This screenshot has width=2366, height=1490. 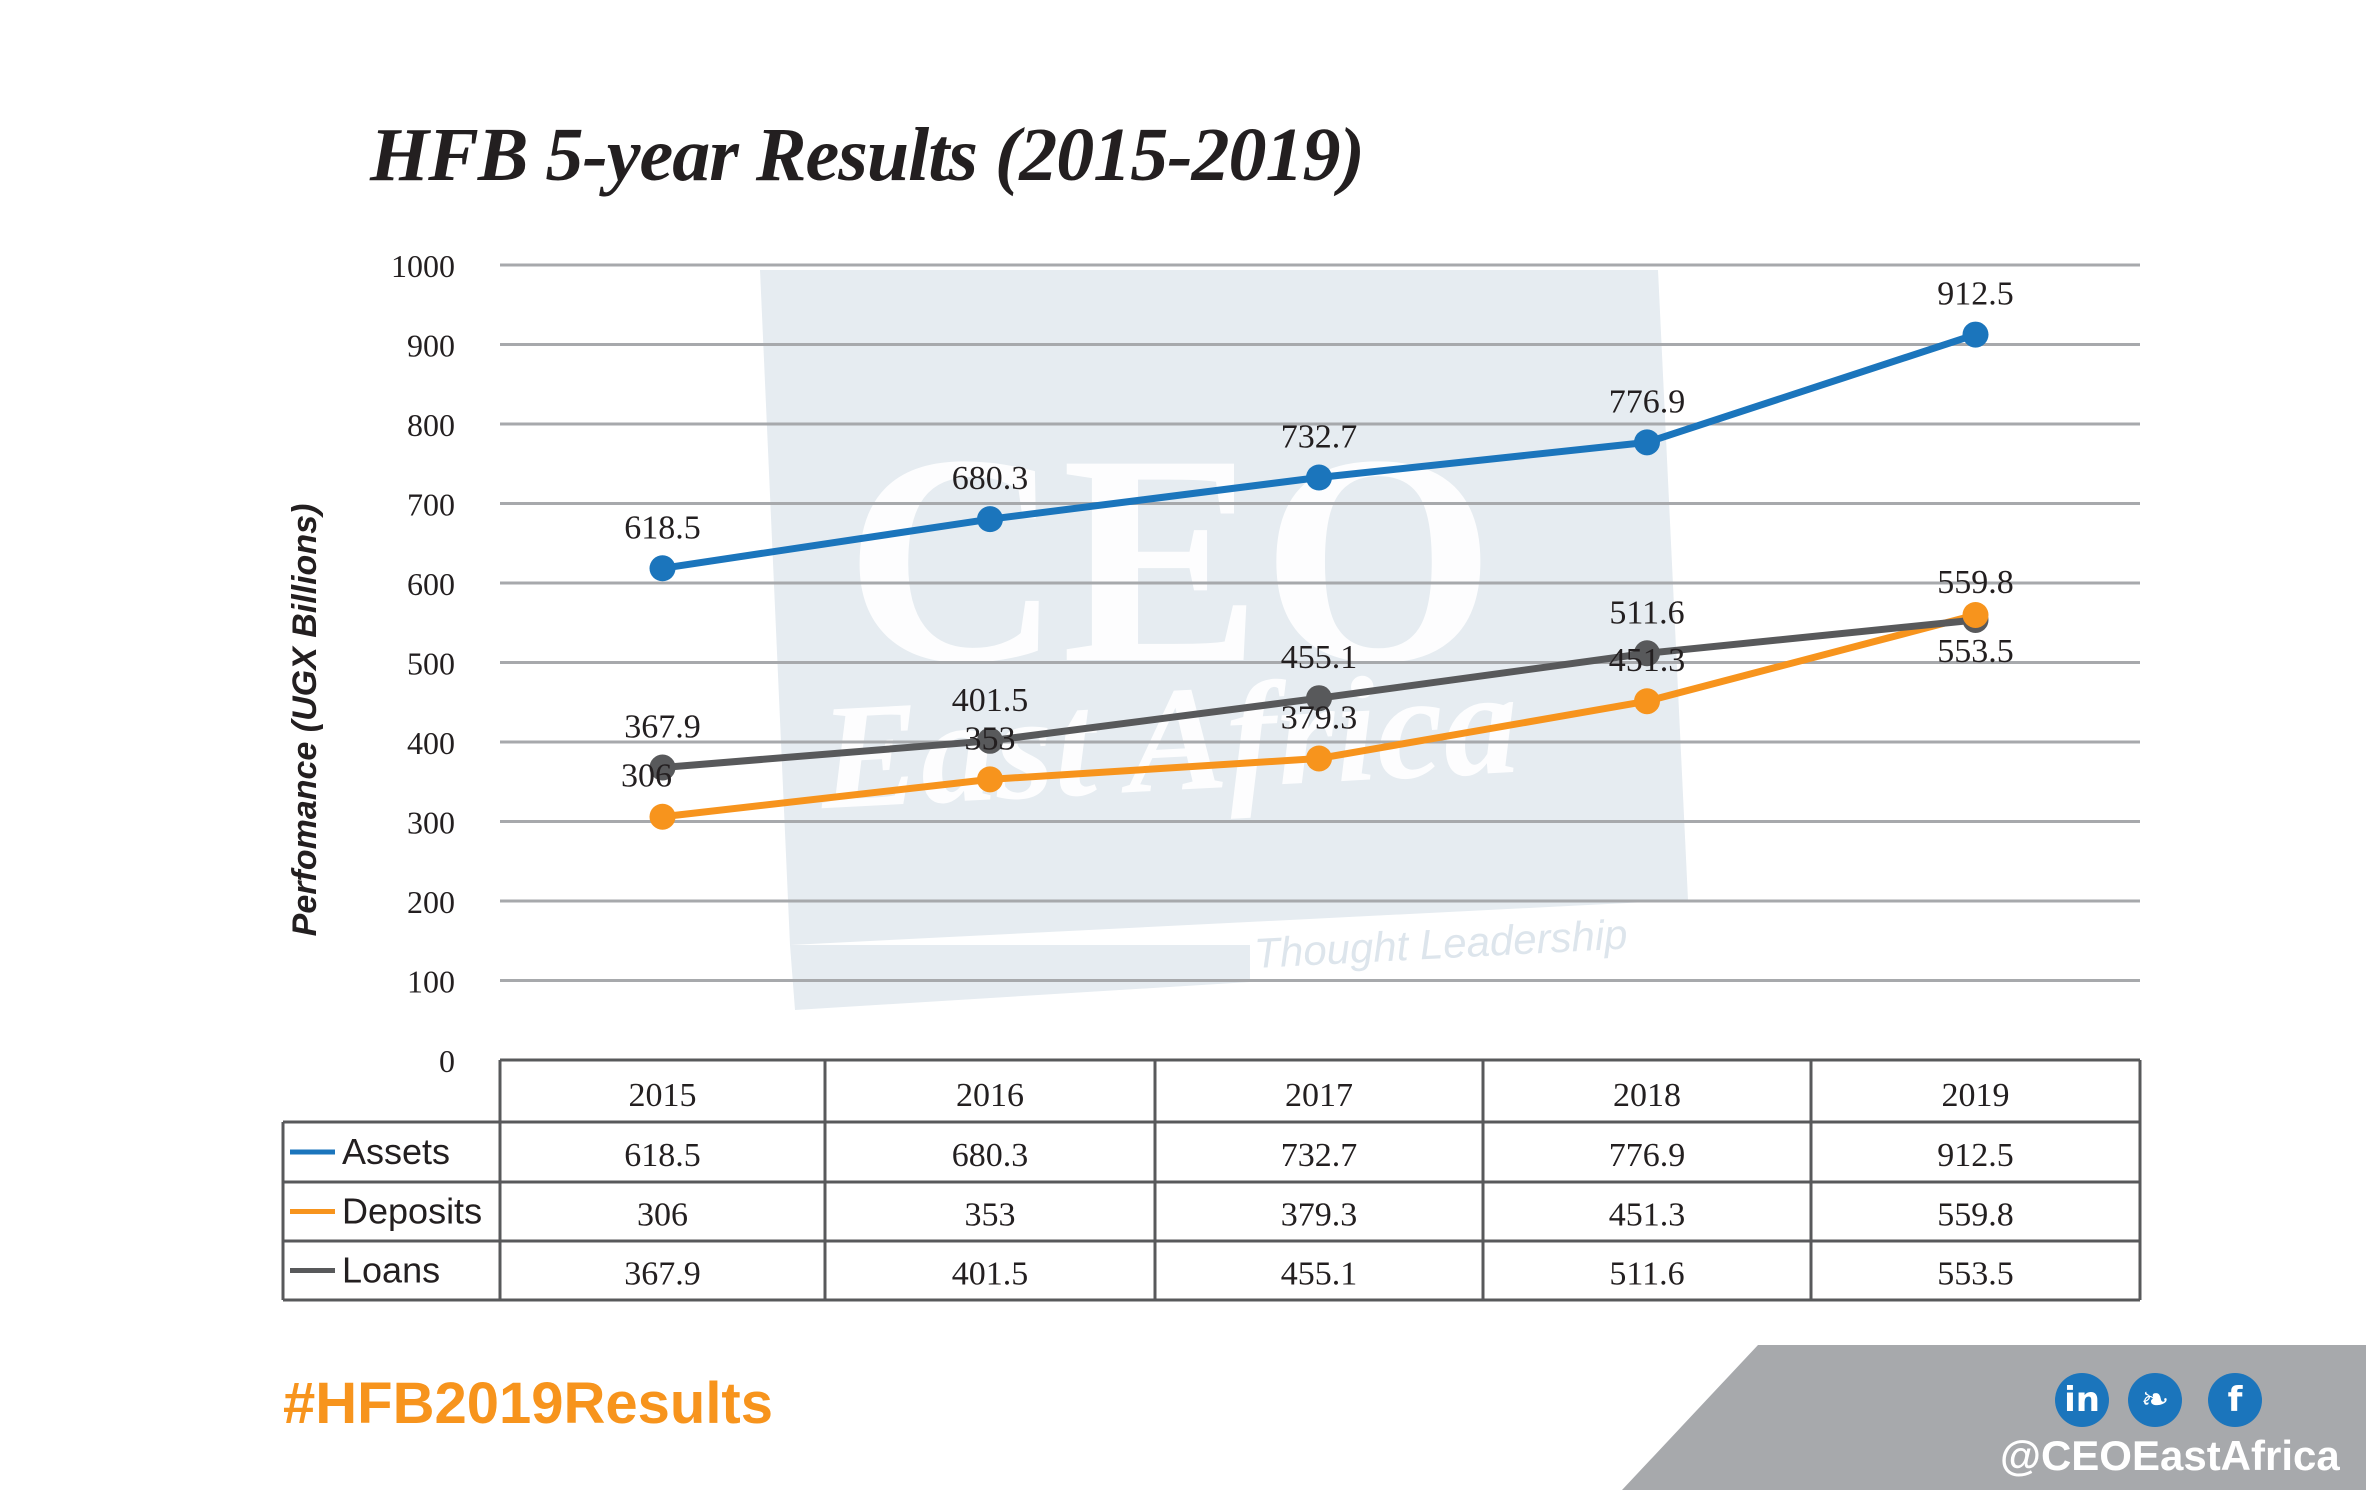 What do you see at coordinates (1975, 294) in the screenshot?
I see `data-label-assets: 912.5` at bounding box center [1975, 294].